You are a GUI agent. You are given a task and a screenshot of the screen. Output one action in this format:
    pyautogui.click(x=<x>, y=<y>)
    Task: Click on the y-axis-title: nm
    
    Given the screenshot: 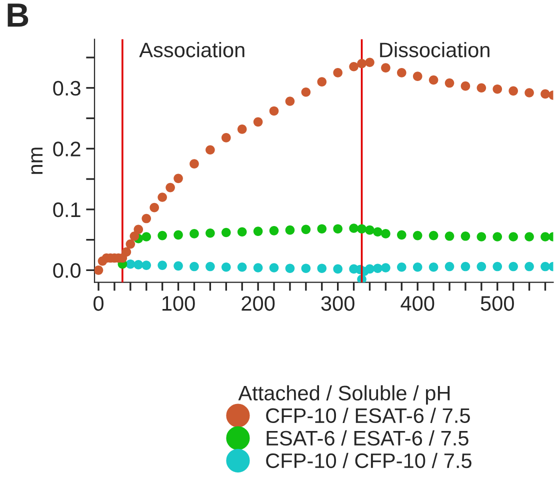 What is the action you would take?
    pyautogui.click(x=36, y=161)
    